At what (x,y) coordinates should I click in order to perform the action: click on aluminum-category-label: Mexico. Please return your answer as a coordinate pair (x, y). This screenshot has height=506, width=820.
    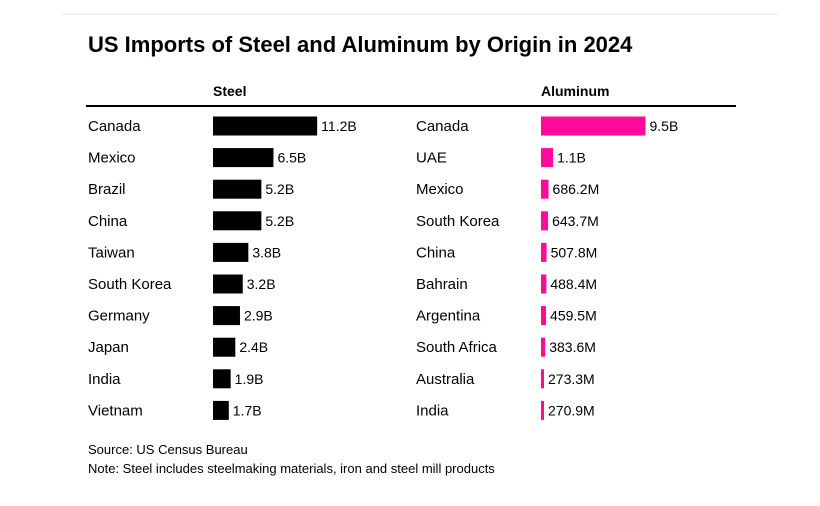
    Looking at the image, I should click on (440, 189).